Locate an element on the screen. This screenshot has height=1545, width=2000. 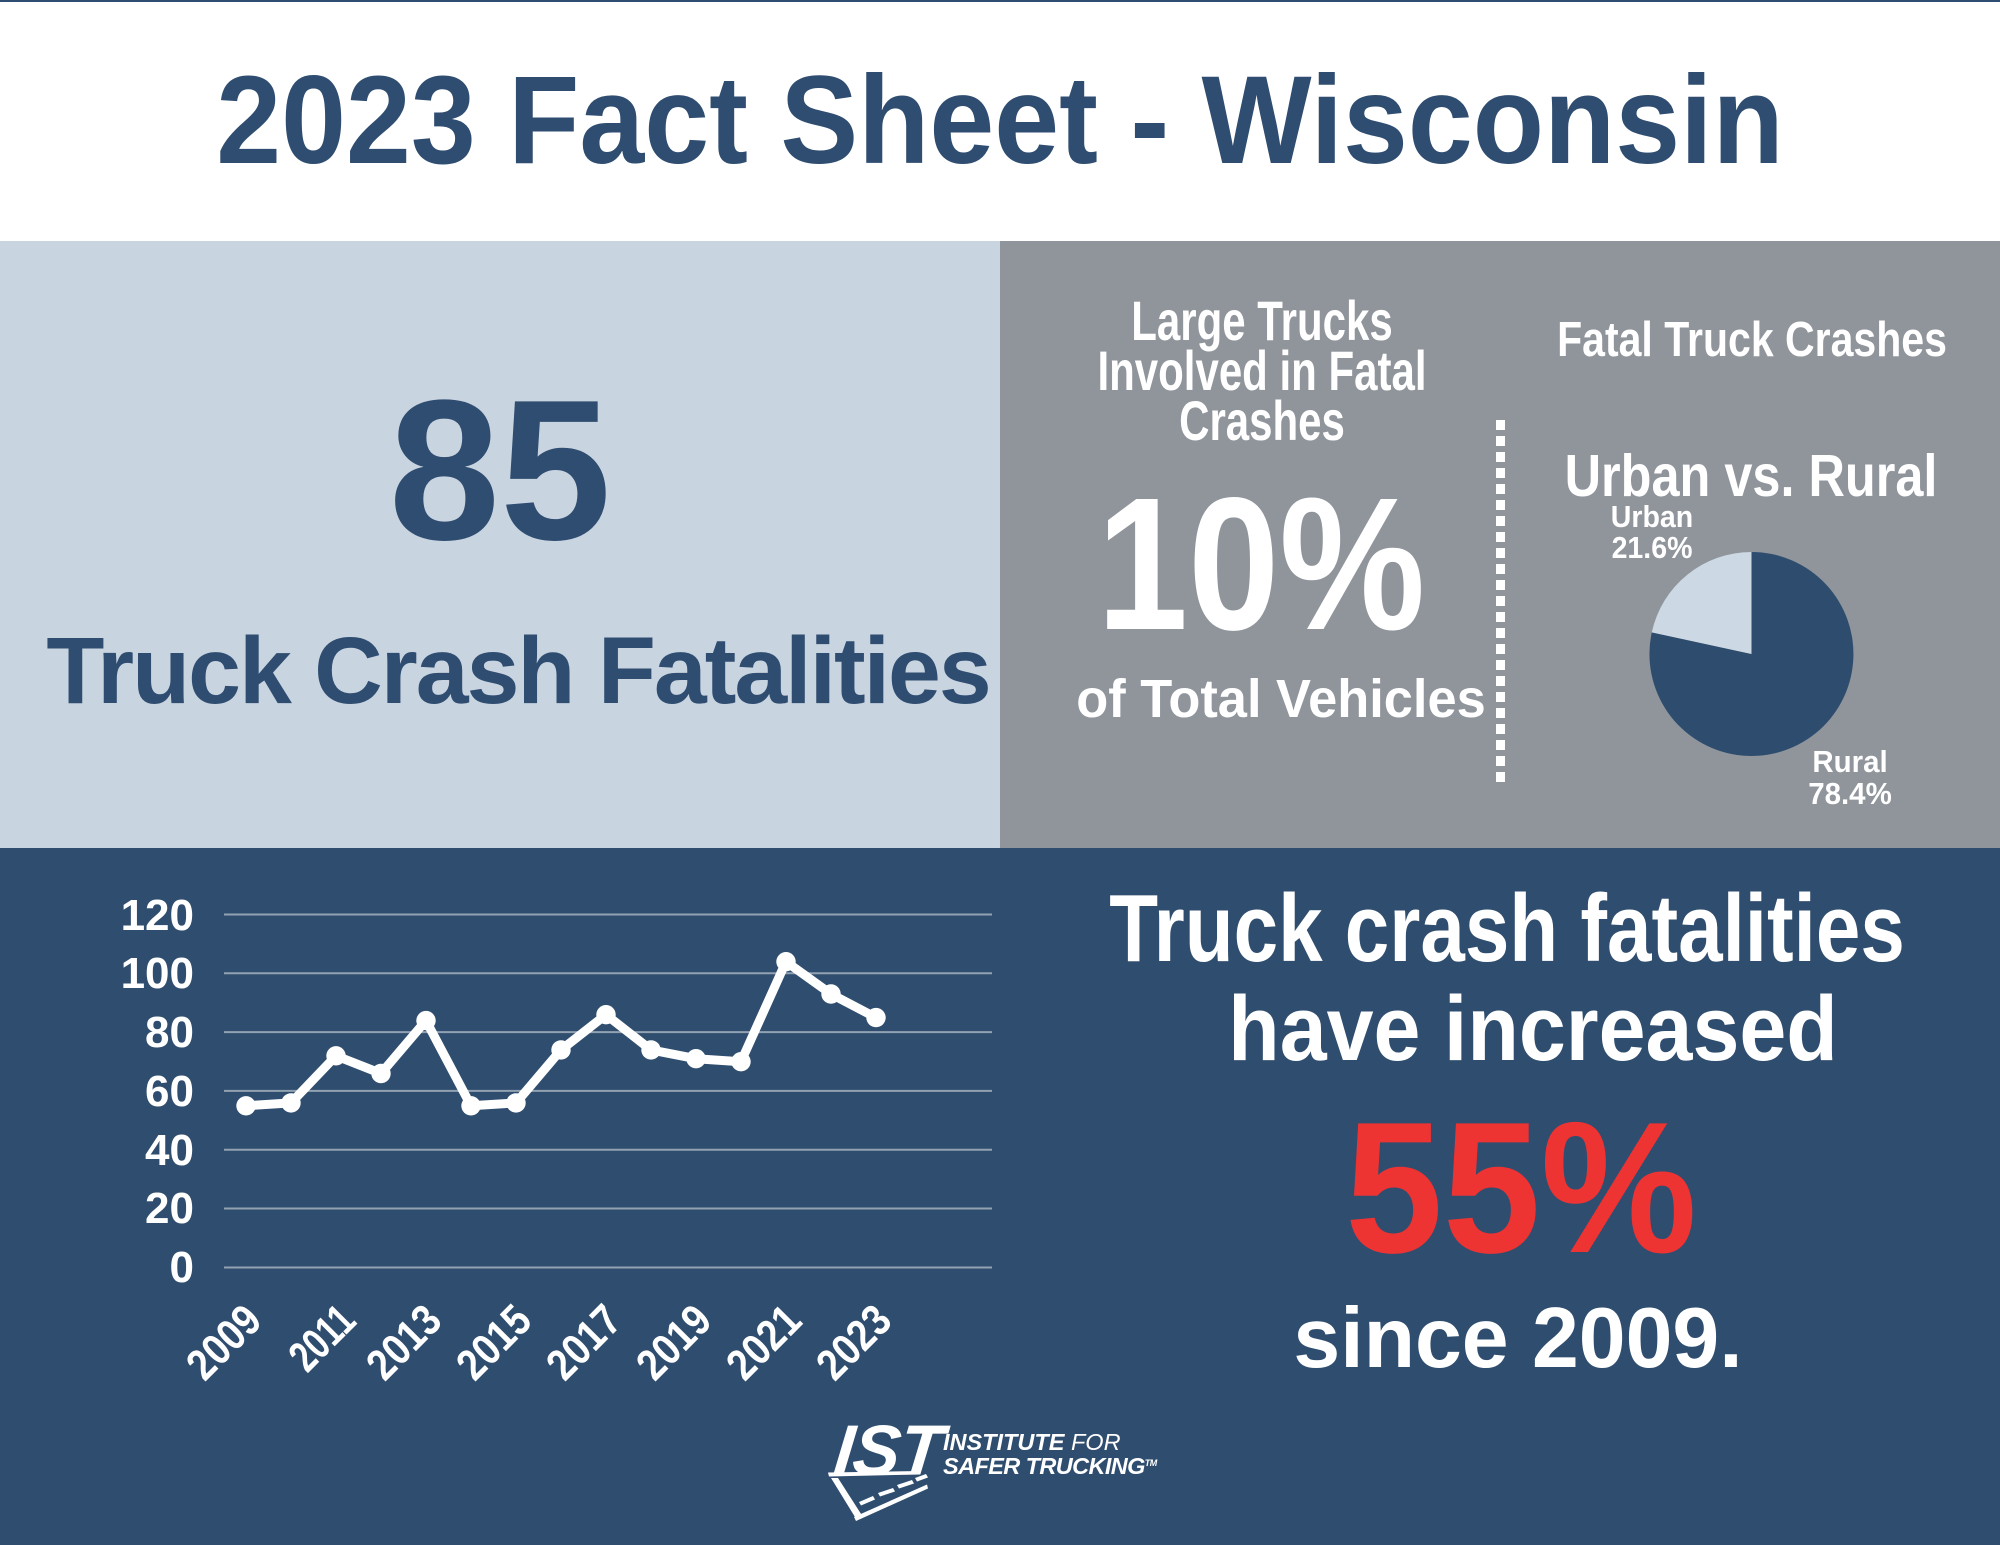
svg-text: 2017 is located at coordinates (584, 1342).